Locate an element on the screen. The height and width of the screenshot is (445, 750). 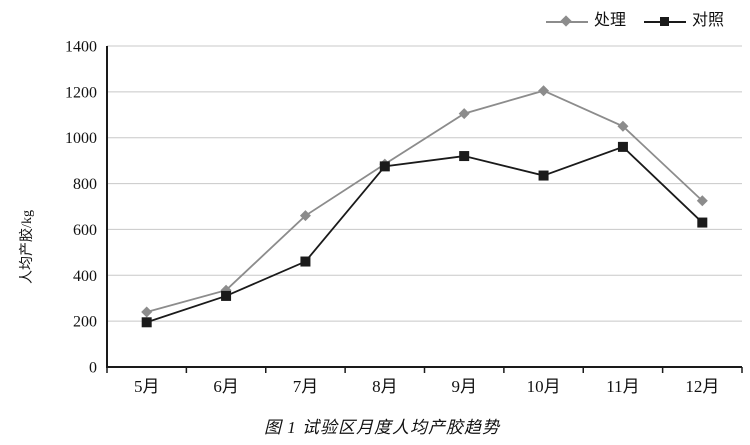
x-tick-label: 7月 is located at coordinates (306, 386).